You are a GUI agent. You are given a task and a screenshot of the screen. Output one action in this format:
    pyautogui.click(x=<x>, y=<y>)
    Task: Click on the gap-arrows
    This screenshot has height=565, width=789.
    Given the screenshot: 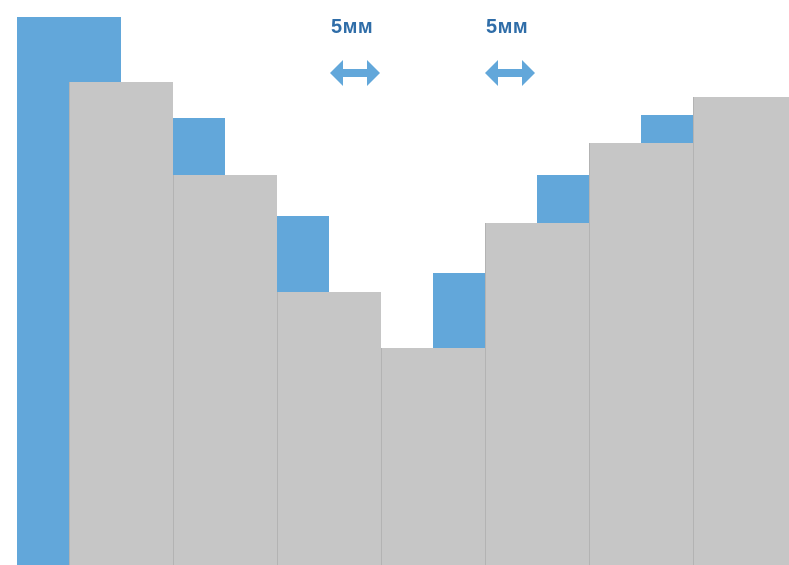 What is the action you would take?
    pyautogui.click(x=432, y=73)
    